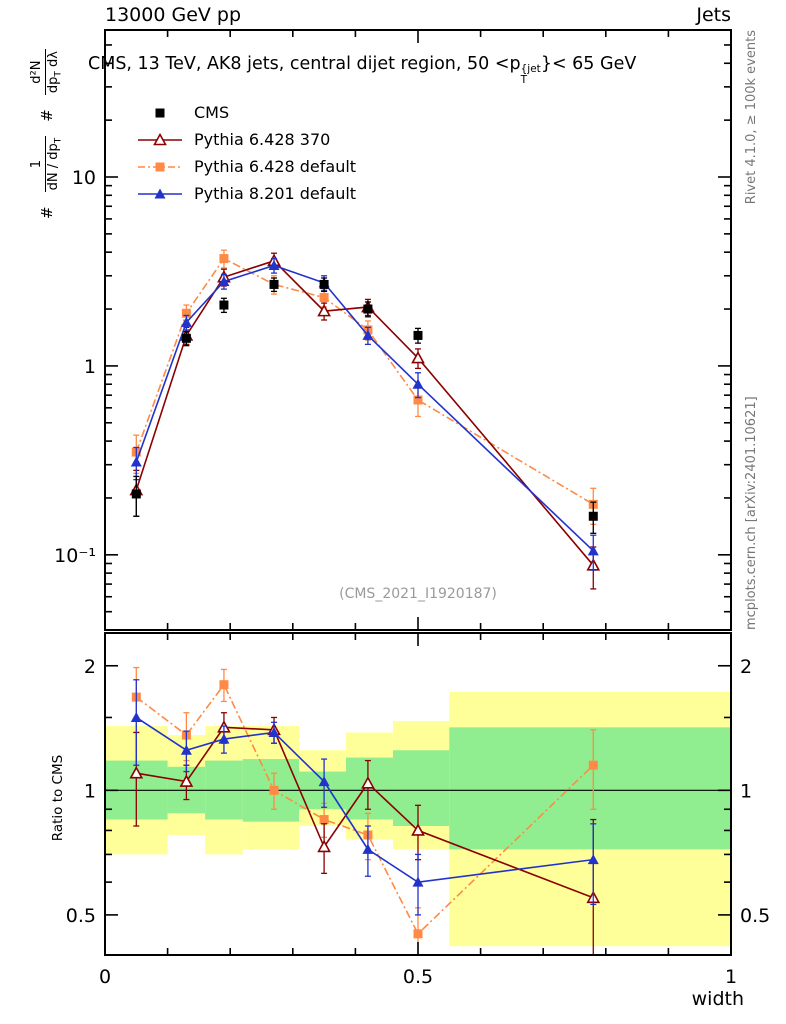 The height and width of the screenshot is (1024, 786). What do you see at coordinates (751, 513) in the screenshot?
I see `mcplots-credit-note: mcplots.cern.ch [arXiv:2401.10621]` at bounding box center [751, 513].